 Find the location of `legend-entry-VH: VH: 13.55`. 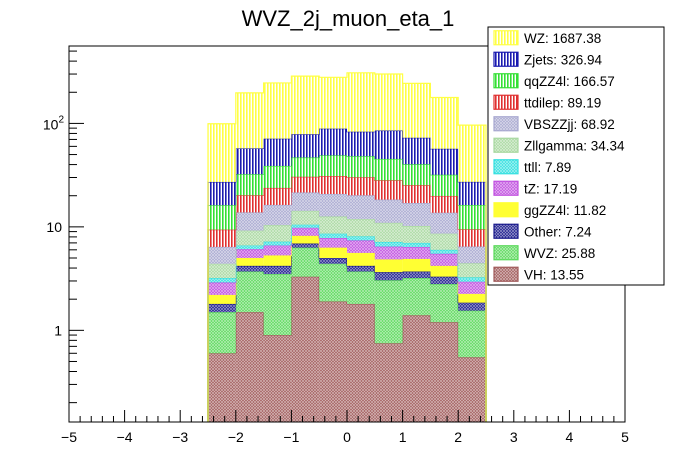

legend-entry-VH: VH: 13.55 is located at coordinates (538, 274).